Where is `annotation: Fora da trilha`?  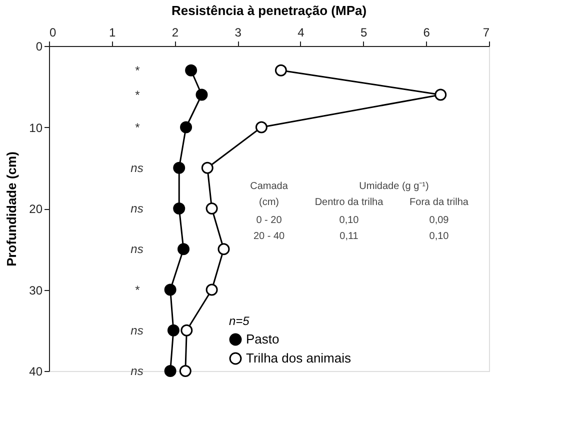 annotation: Fora da trilha is located at coordinates (439, 202).